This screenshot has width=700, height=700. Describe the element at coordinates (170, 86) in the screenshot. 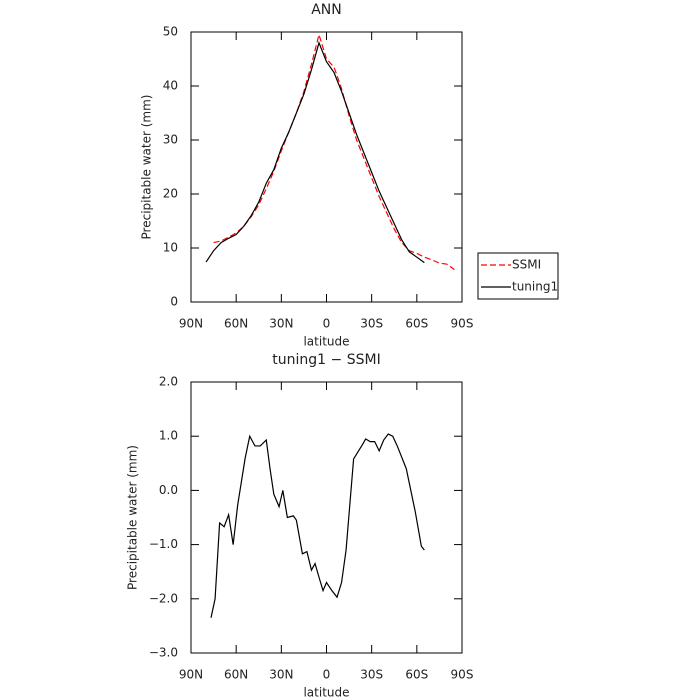

I see `y-tick-label: 40` at that location.